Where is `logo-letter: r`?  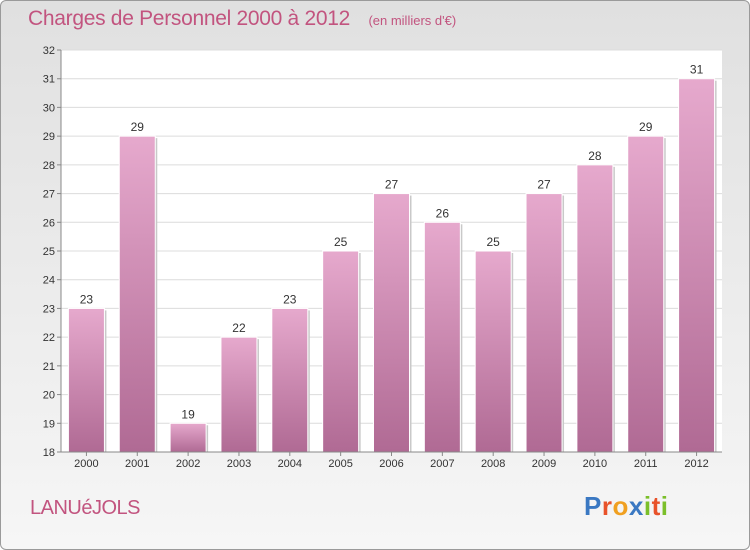 logo-letter: r is located at coordinates (607, 506).